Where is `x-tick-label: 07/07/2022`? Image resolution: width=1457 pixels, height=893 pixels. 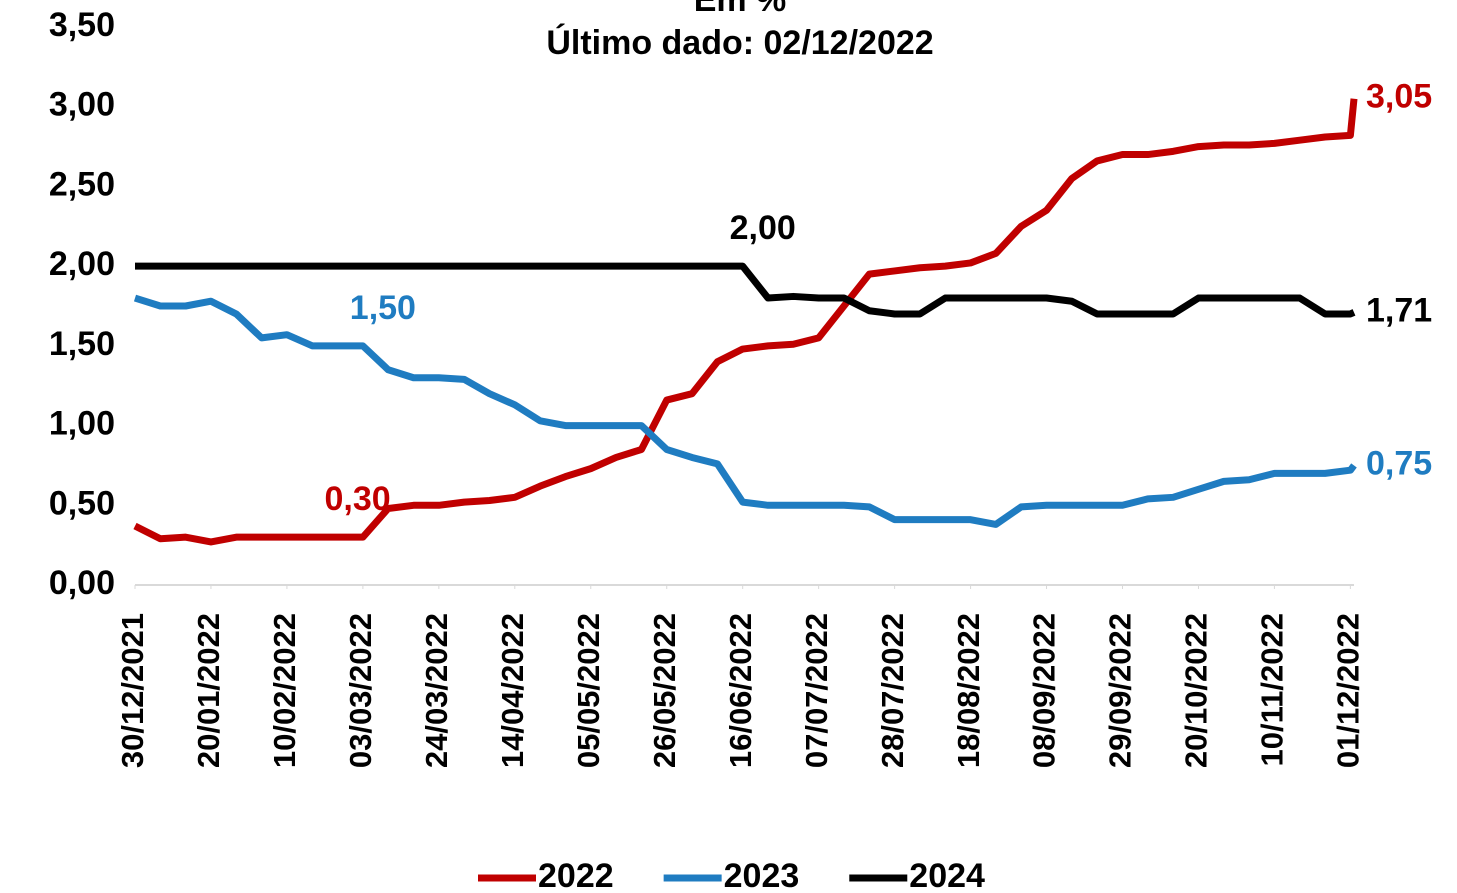 x-tick-label: 07/07/2022 is located at coordinates (816, 690).